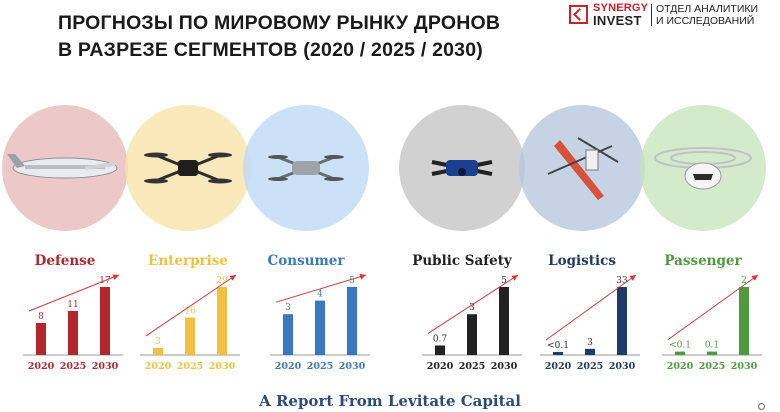  Describe the element at coordinates (65, 261) in the screenshot. I see `segment-label-defense: Defense` at that location.